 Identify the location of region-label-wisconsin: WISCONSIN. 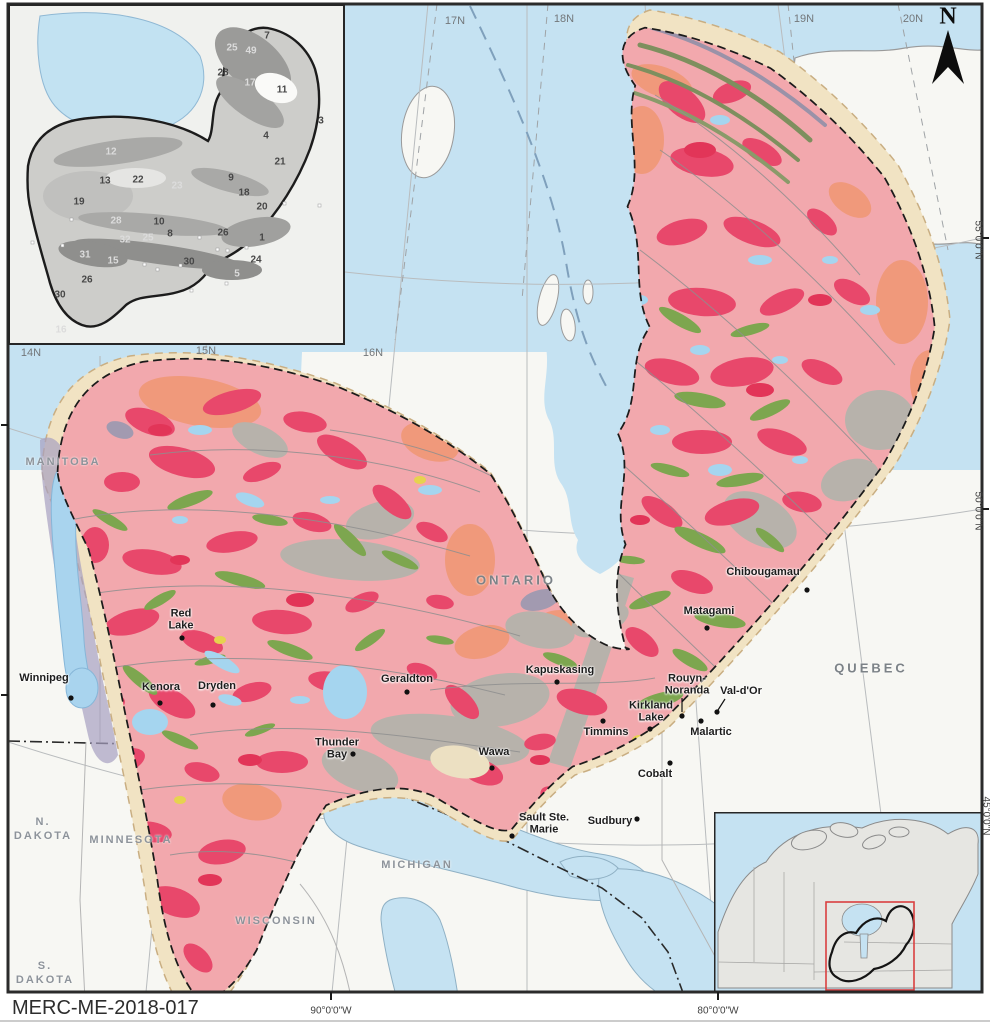
(276, 921).